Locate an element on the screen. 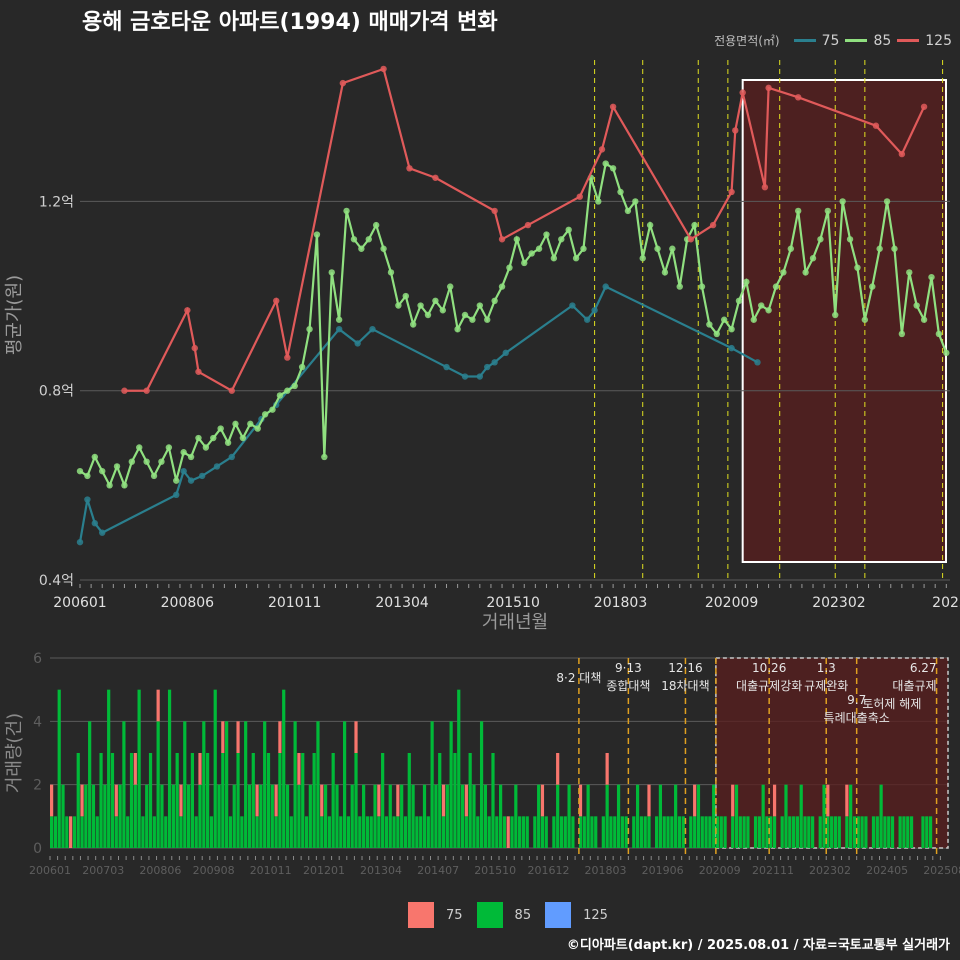  bar-x-tick-label: 201906 is located at coordinates (663, 870).